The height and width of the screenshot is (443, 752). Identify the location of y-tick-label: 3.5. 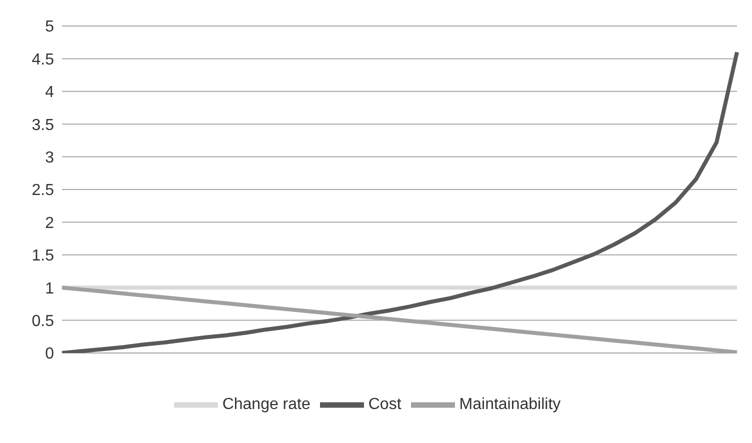
(43, 125).